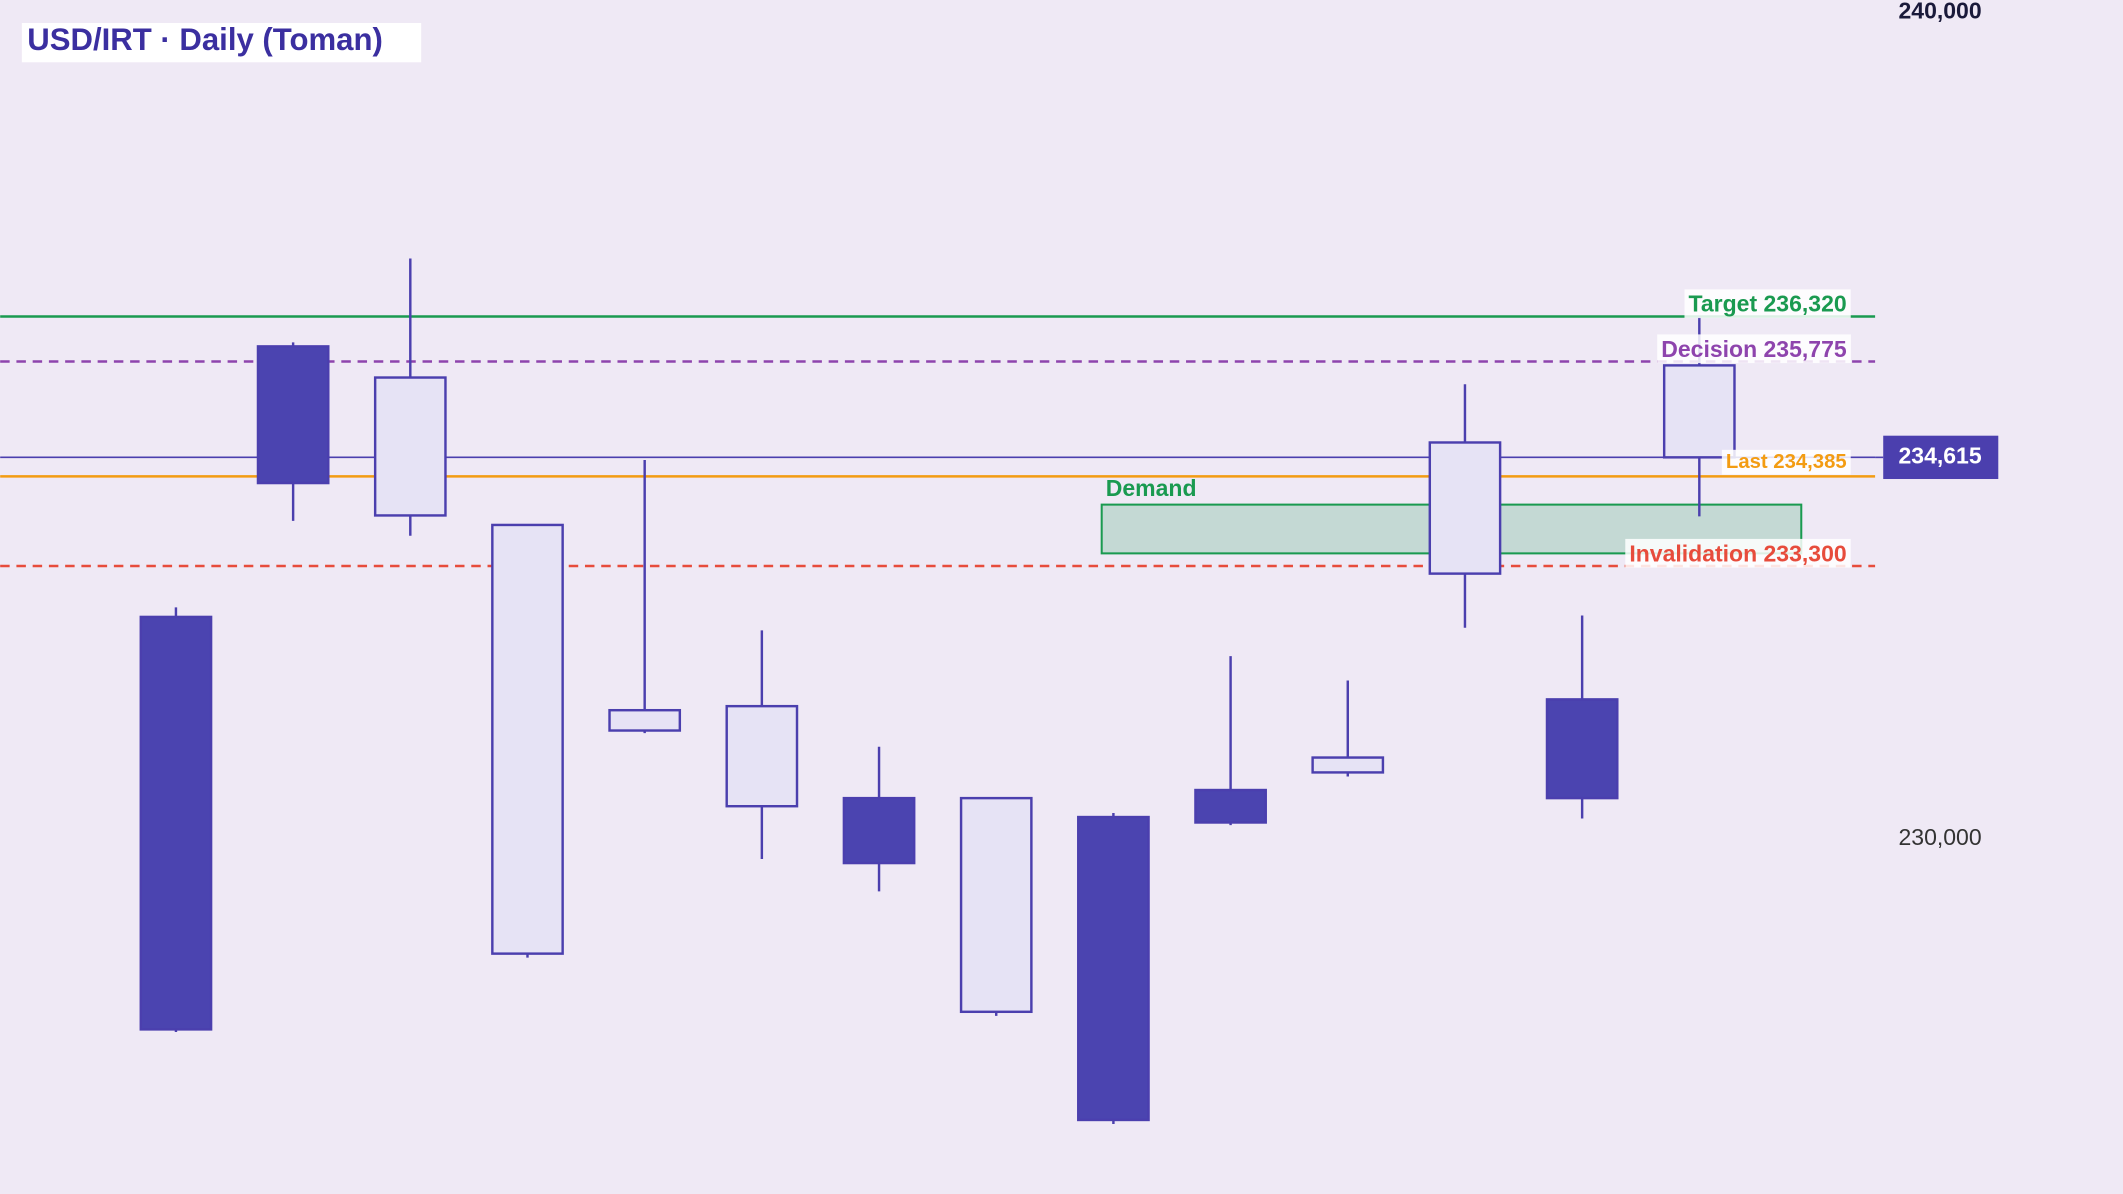 The image size is (2123, 1194). I want to click on price-tag-box, so click(1941, 457).